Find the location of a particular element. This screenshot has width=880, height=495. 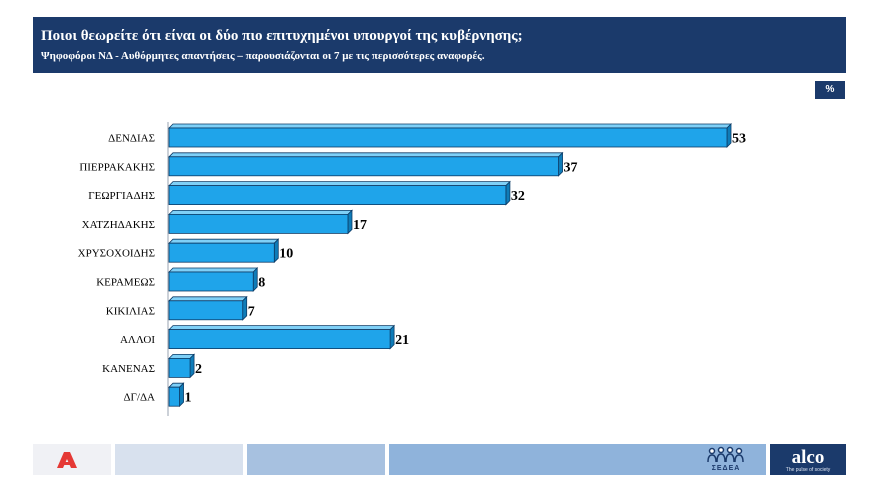

alco-logo: alco The pulse of society is located at coordinates (808, 459).